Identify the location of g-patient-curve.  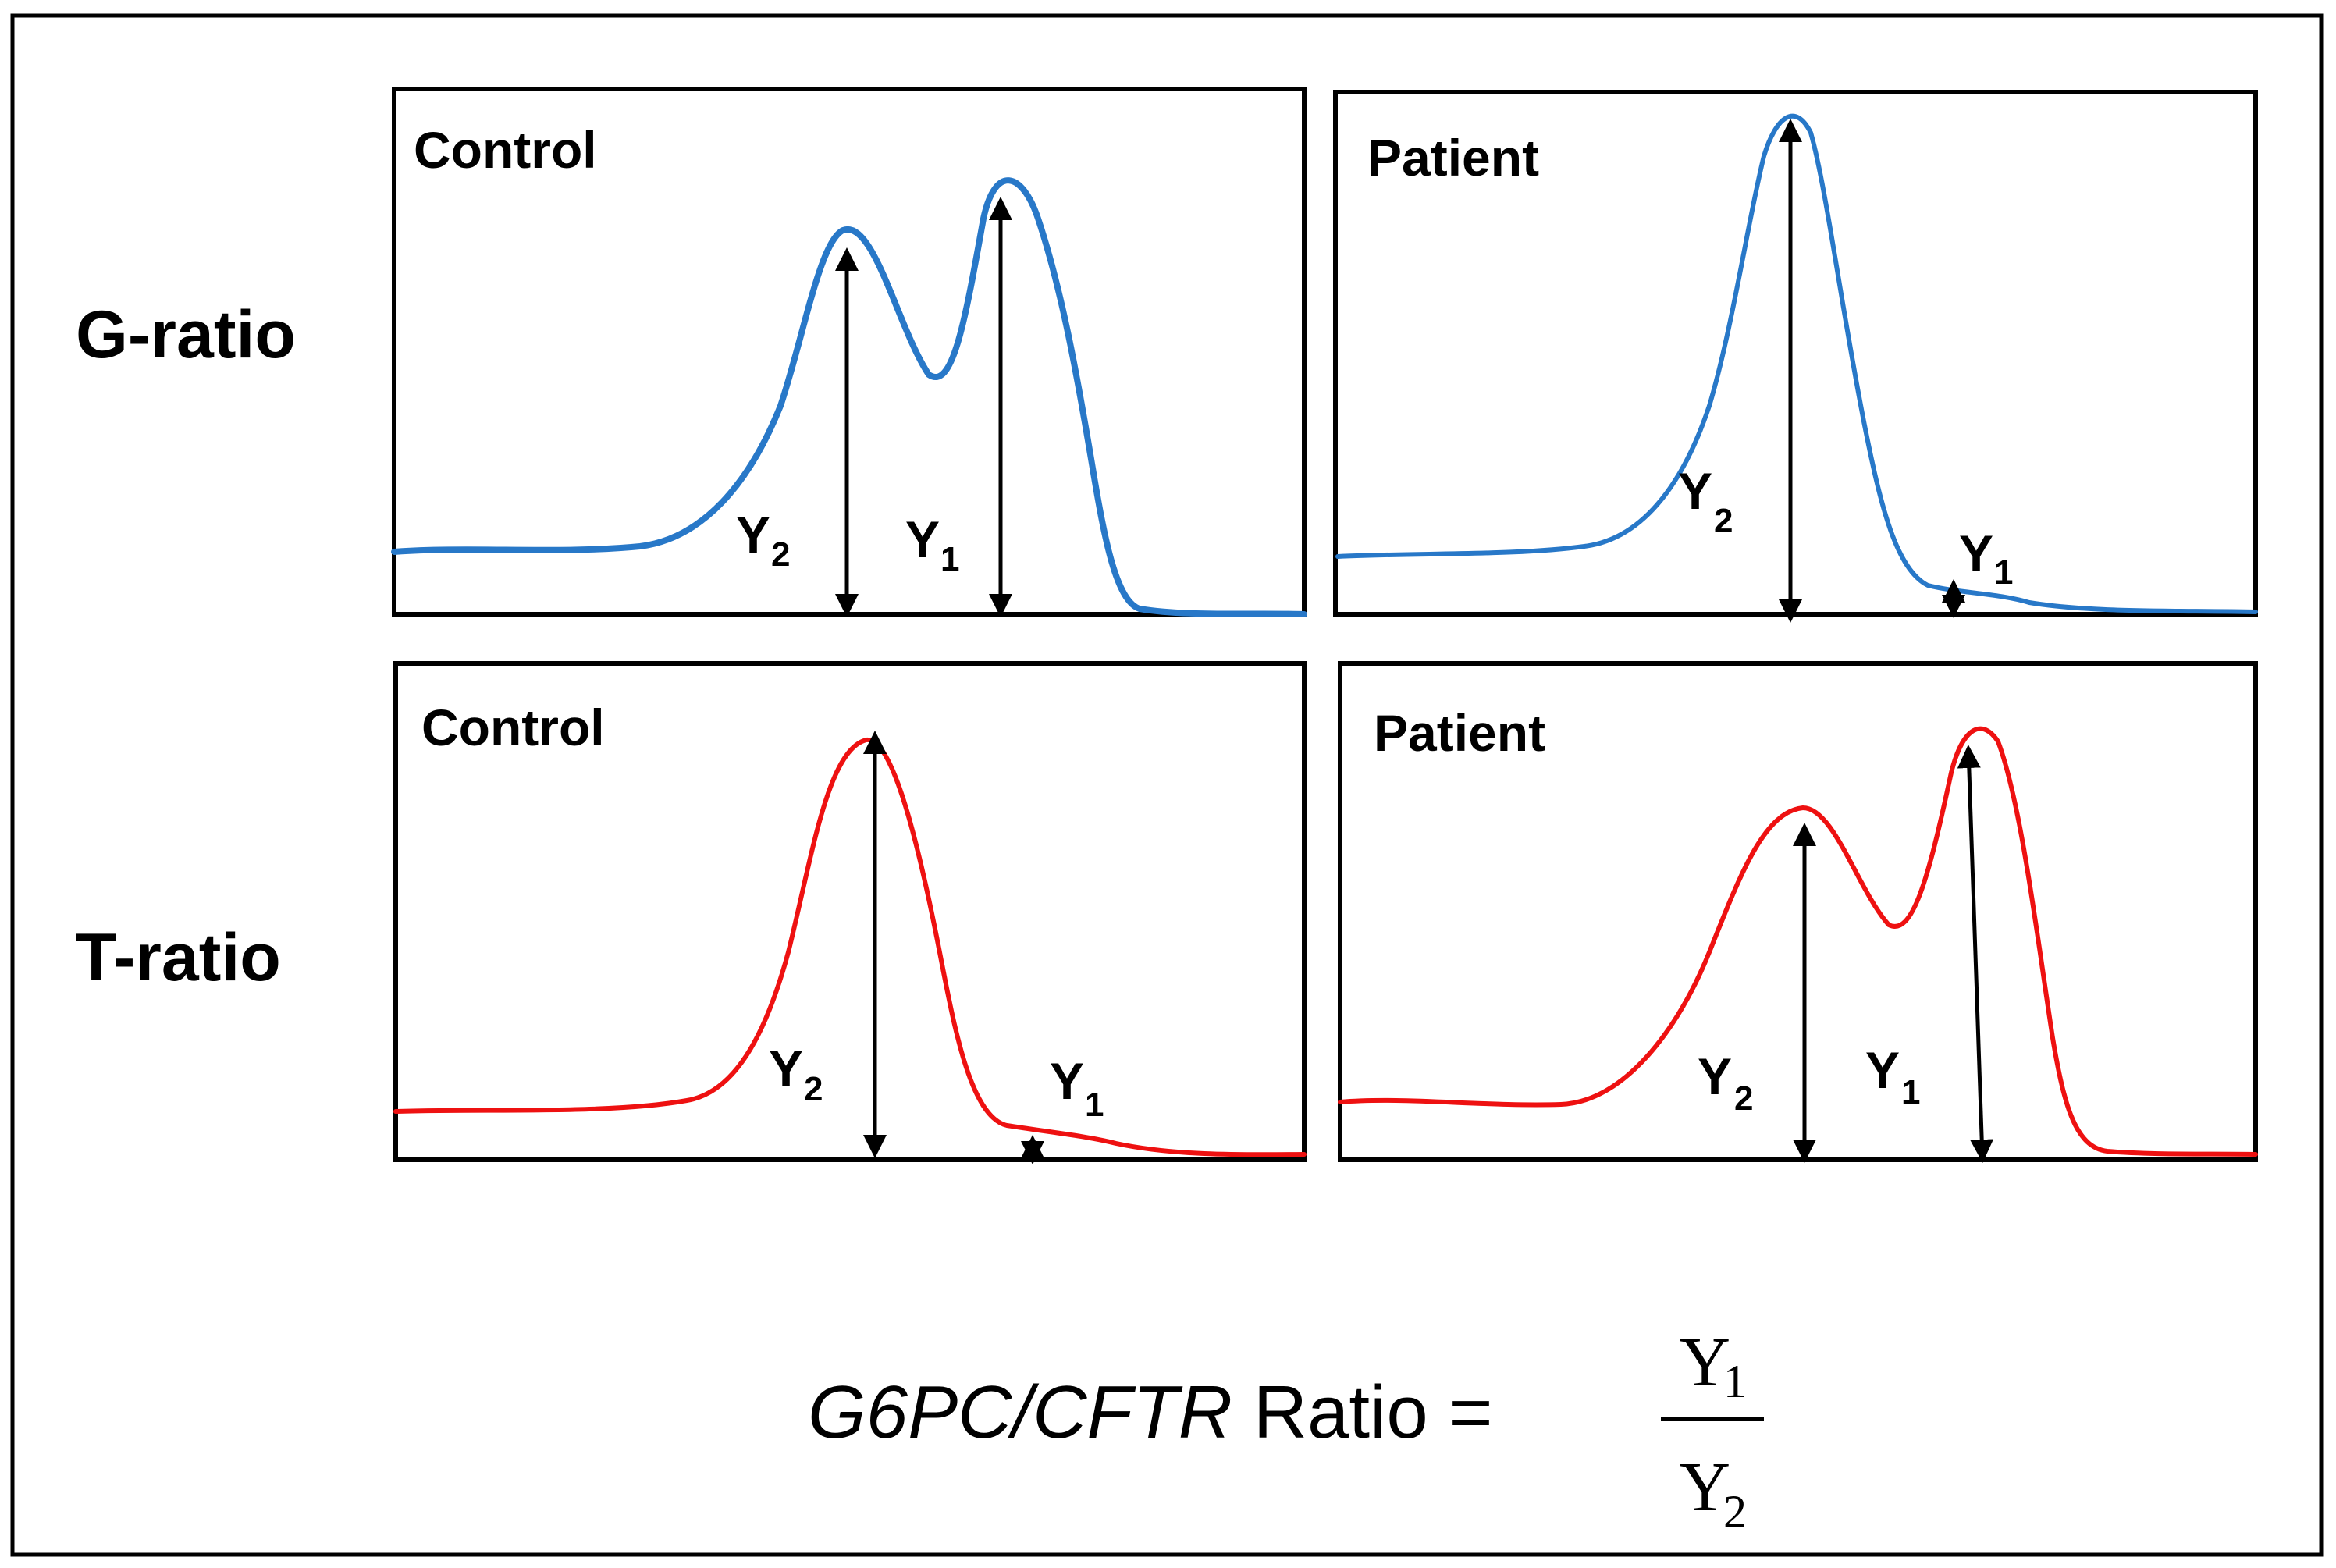
(1796, 363).